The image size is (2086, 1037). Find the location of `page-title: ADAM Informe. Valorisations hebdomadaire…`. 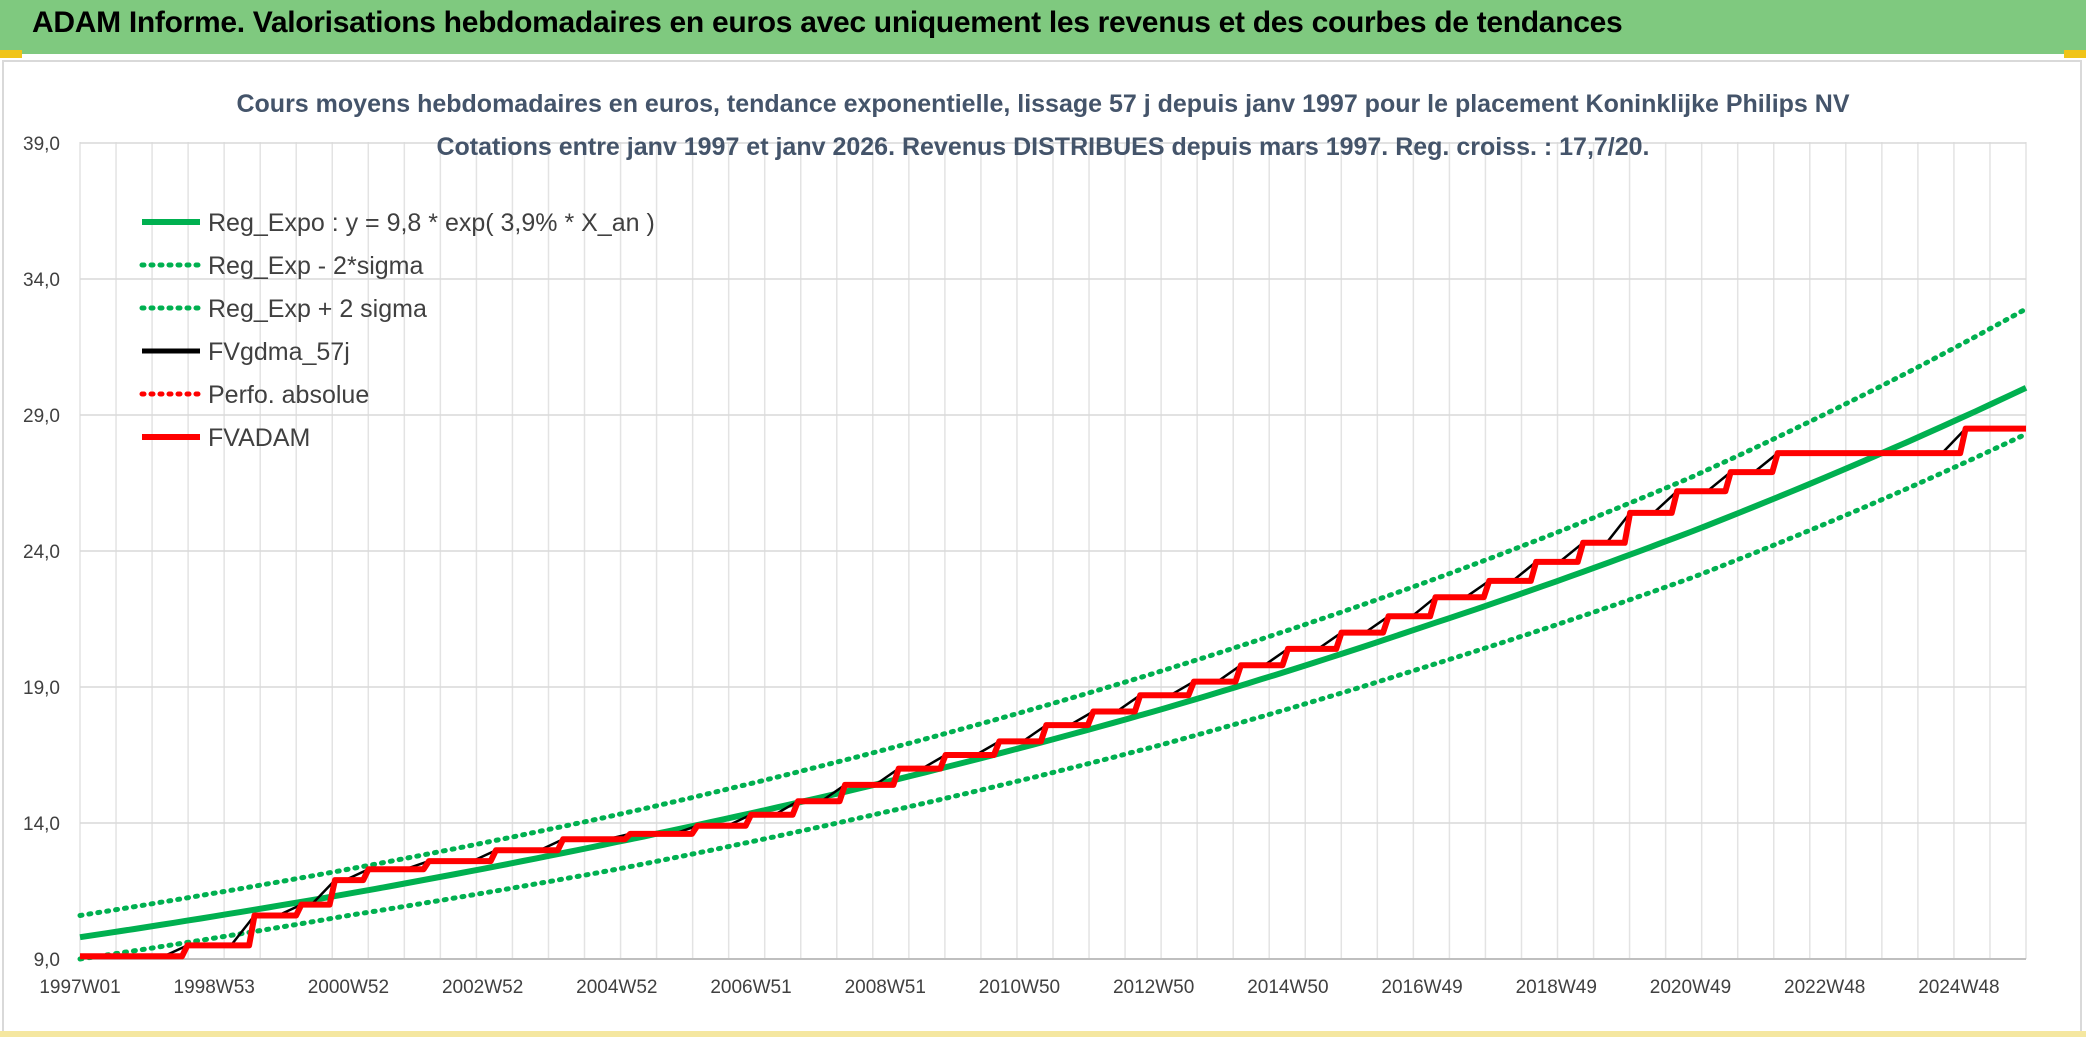

page-title: ADAM Informe. Valorisations hebdomadaire… is located at coordinates (827, 22).